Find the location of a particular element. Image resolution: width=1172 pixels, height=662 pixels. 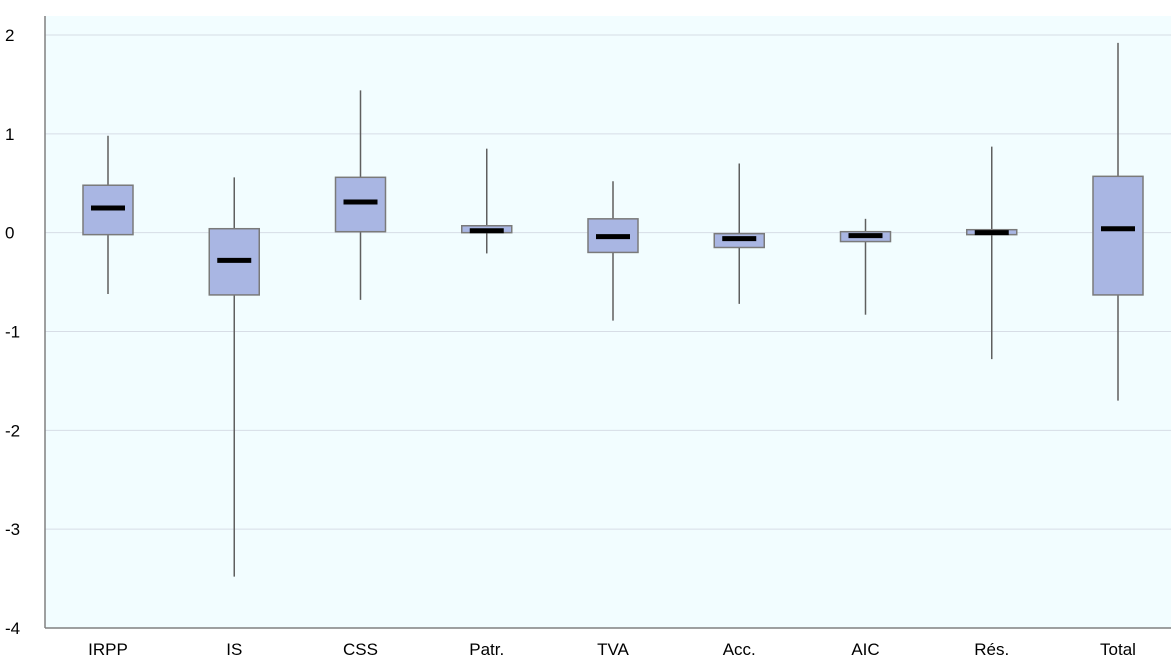

box-Rés. is located at coordinates (992, 253).